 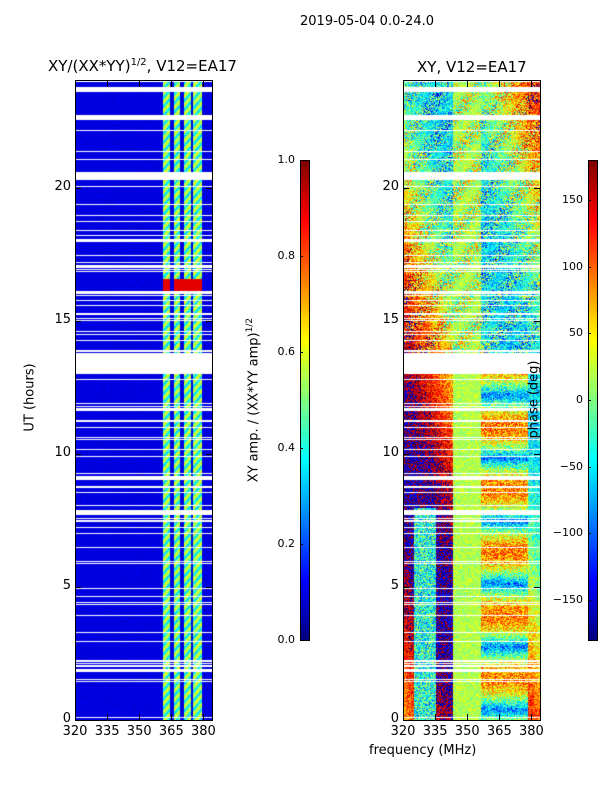 What do you see at coordinates (286, 639) in the screenshot?
I see `colorbar-tick-label: 0.0` at bounding box center [286, 639].